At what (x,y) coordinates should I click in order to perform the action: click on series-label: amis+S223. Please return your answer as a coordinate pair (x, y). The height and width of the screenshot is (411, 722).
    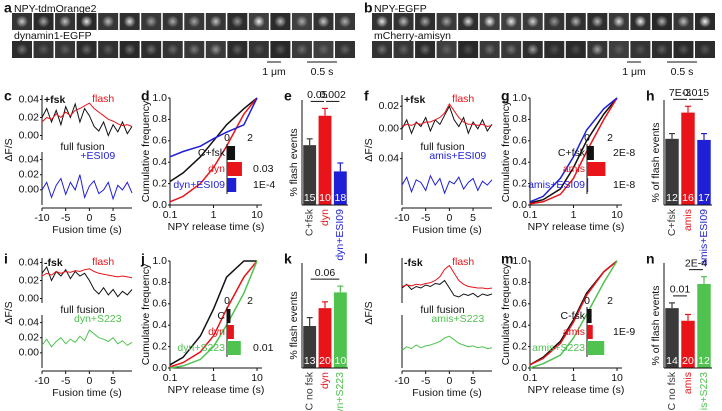
    Looking at the image, I should click on (457, 319).